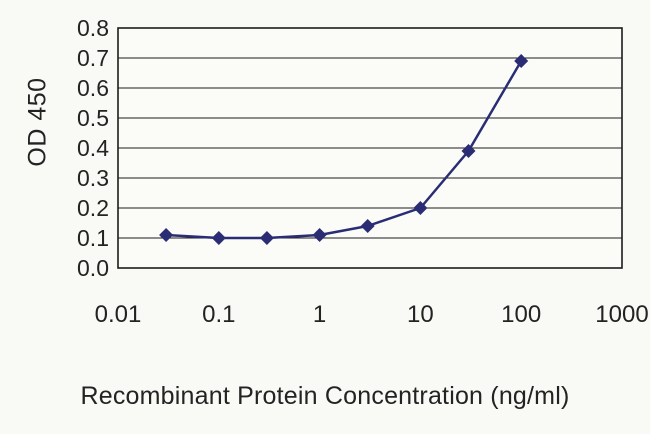 The image size is (650, 434). I want to click on y-tick-label: 0.1, so click(93, 238).